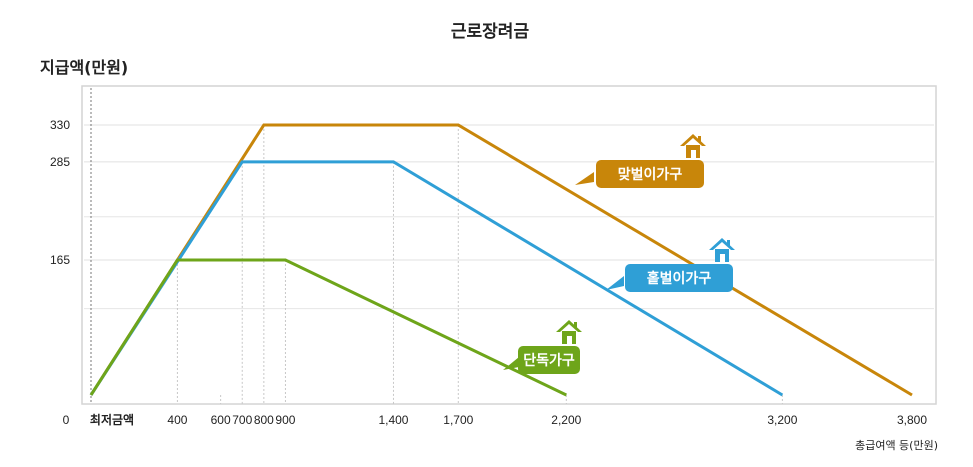  What do you see at coordinates (84, 67) in the screenshot?
I see `y-axis-label: 지급액(만원)` at bounding box center [84, 67].